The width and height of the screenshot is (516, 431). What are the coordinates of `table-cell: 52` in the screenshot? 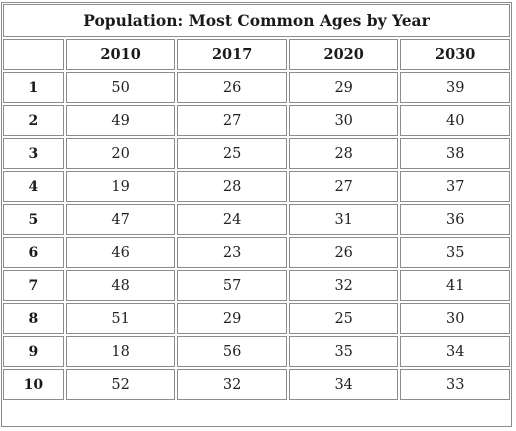 It's located at (120, 384).